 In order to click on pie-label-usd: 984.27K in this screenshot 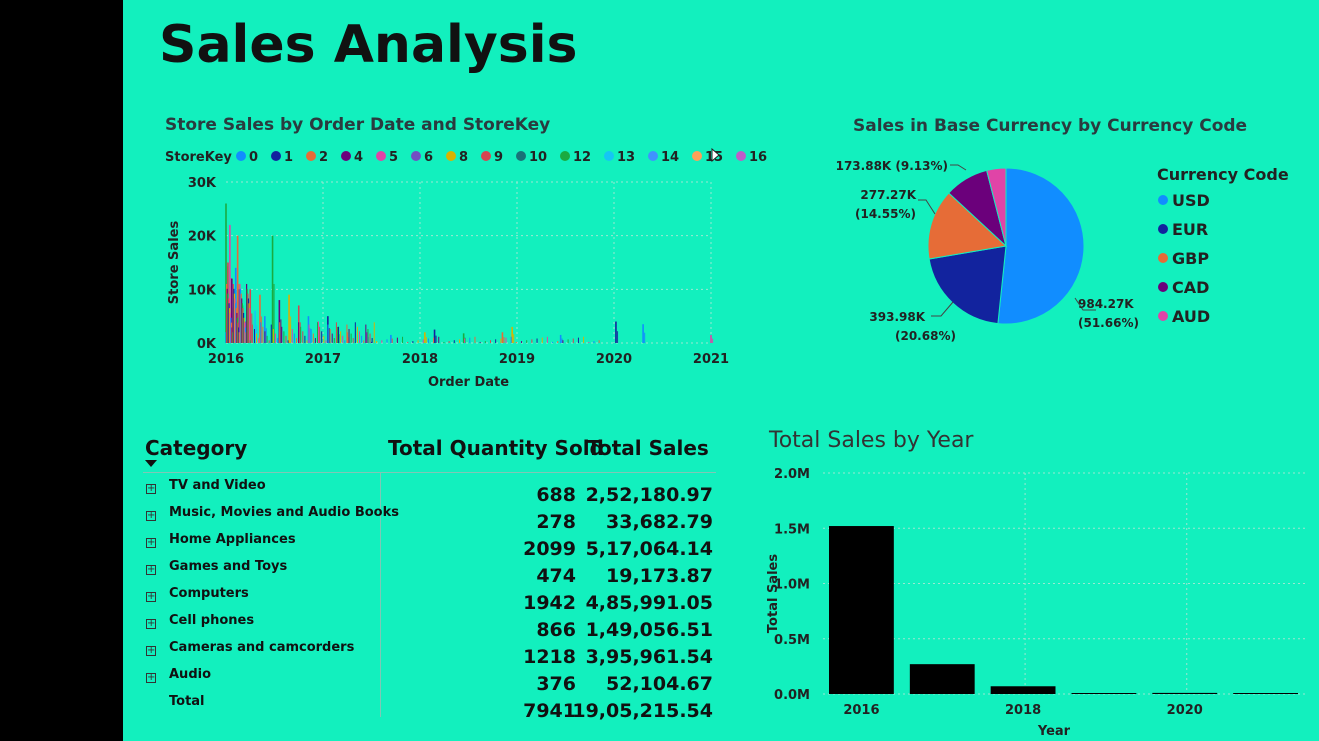, I will do `click(1106, 304)`.